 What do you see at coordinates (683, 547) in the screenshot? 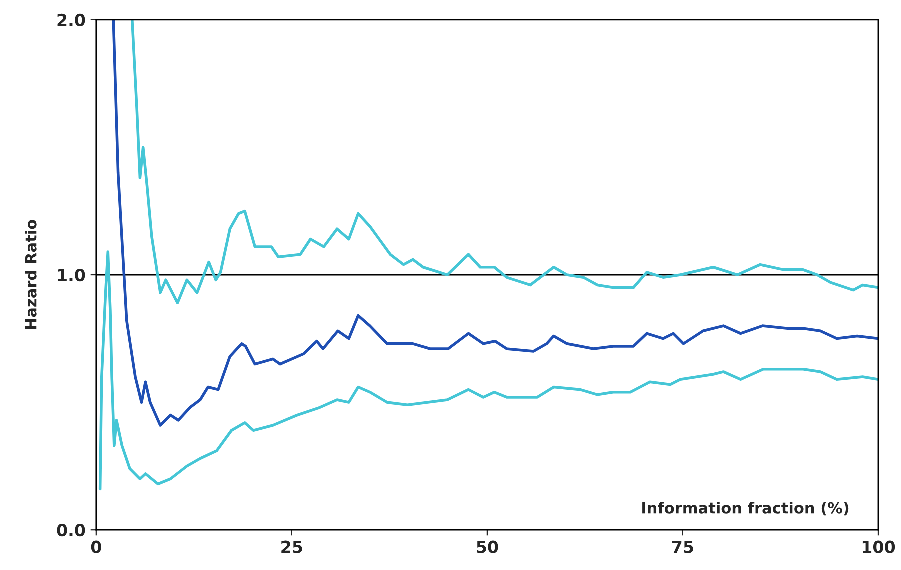
I see `x-tick-label: 75` at bounding box center [683, 547].